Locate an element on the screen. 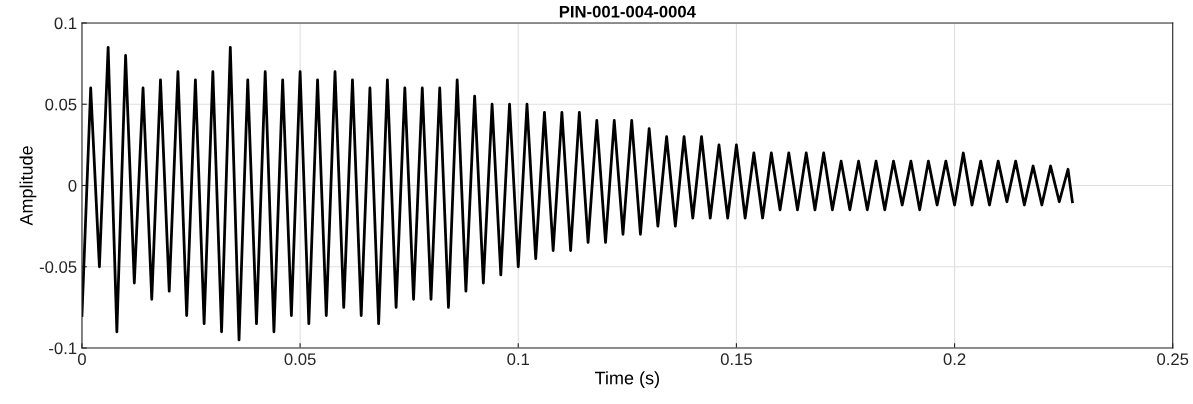  y-tick-label: 0.05 is located at coordinates (61, 104).